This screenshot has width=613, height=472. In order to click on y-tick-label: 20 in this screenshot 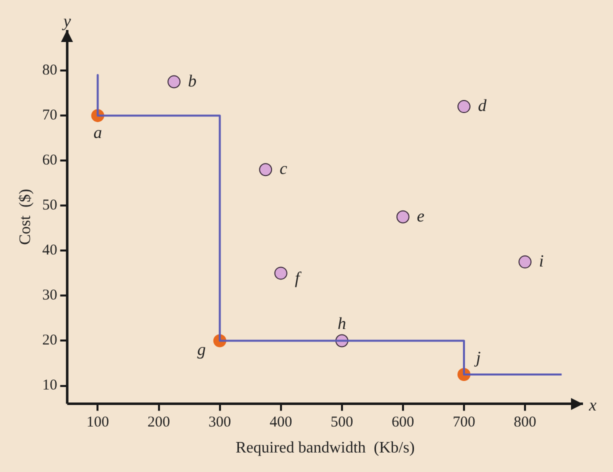, I will do `click(50, 340)`.